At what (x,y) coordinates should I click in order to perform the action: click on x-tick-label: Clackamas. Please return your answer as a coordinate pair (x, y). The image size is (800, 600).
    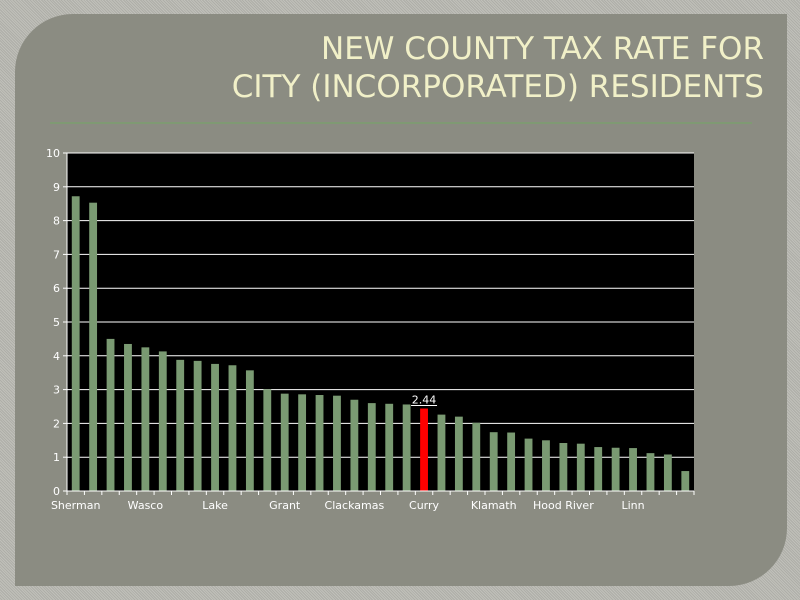
    Looking at the image, I should click on (355, 505).